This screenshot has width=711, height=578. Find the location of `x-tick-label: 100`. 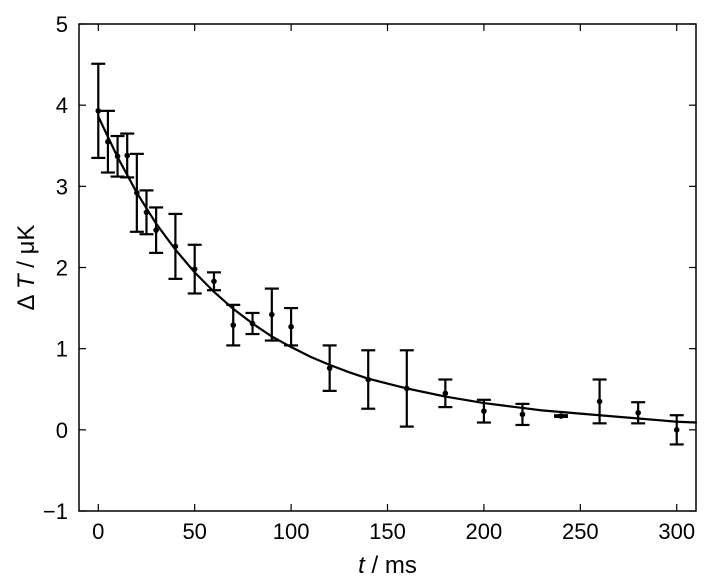

x-tick-label: 100 is located at coordinates (291, 531).